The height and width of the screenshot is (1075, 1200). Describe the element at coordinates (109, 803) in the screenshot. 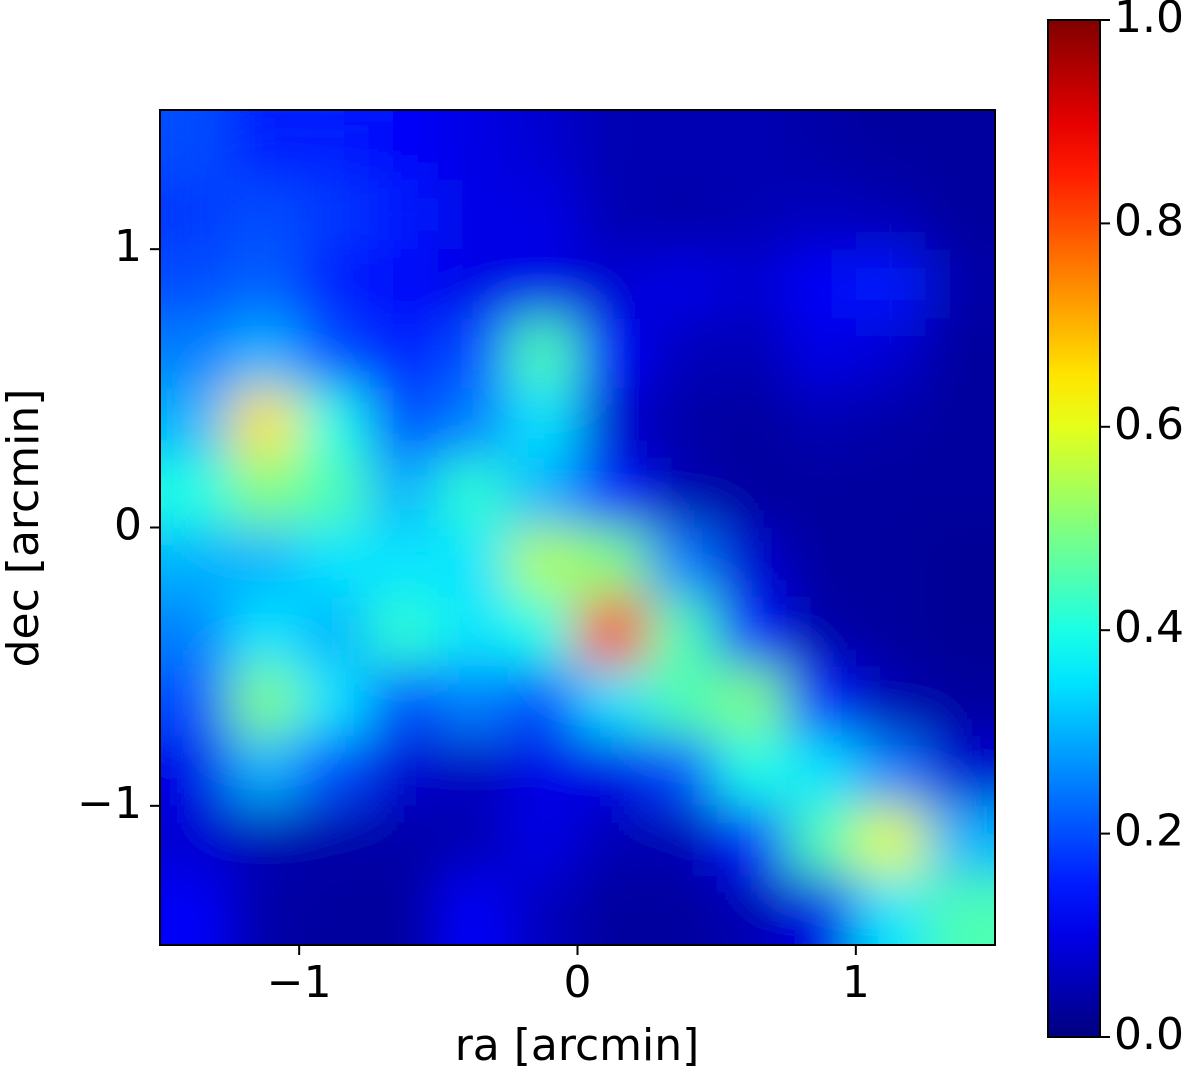

I see `y-tick-label: −1` at that location.